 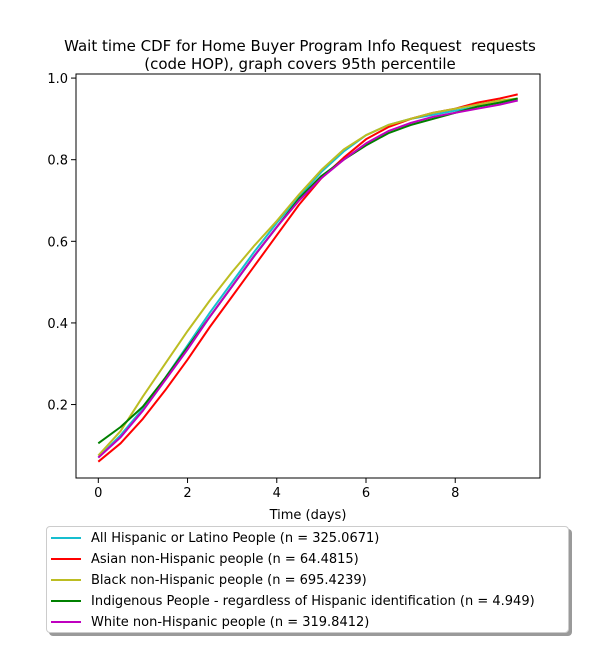 What do you see at coordinates (225, 559) in the screenshot?
I see `legend-label: Asian non-Hispanic people (n = 64.4815)` at bounding box center [225, 559].